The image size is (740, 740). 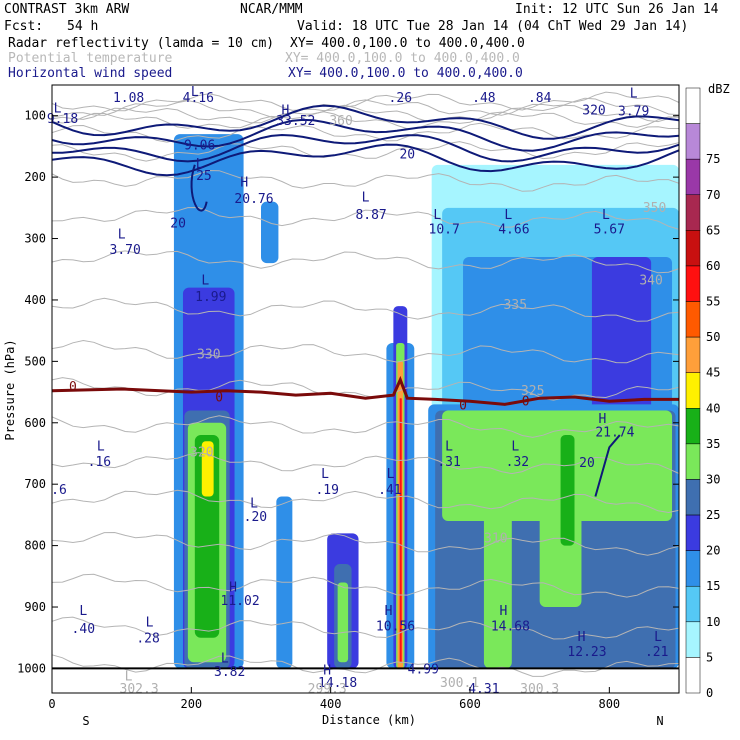 What do you see at coordinates (423, 669) in the screenshot?
I see `contour-label-76: 4.99` at bounding box center [423, 669].